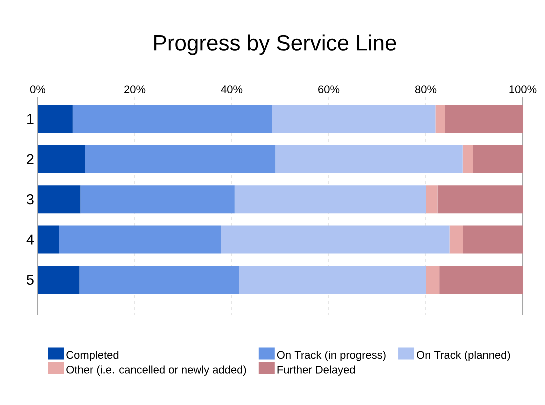 The image size is (545, 405). I want to click on y-tick-label: 1, so click(31, 119).